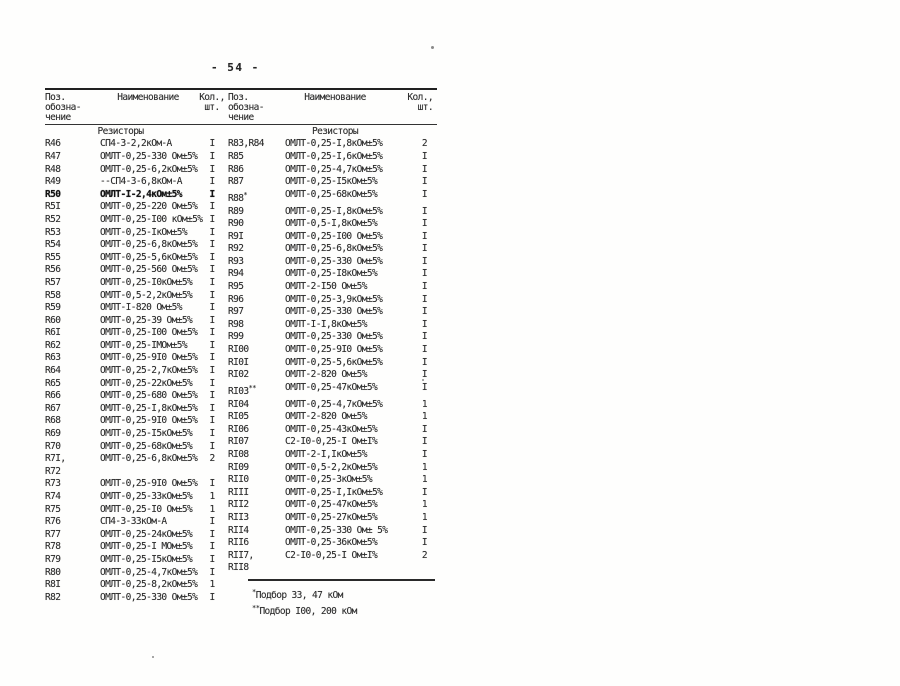 Image resolution: width=900 pixels, height=686 pixels. I want to click on name-cell: ОМЛТ-0,25-I00 Ом±5%, so click(149, 333).